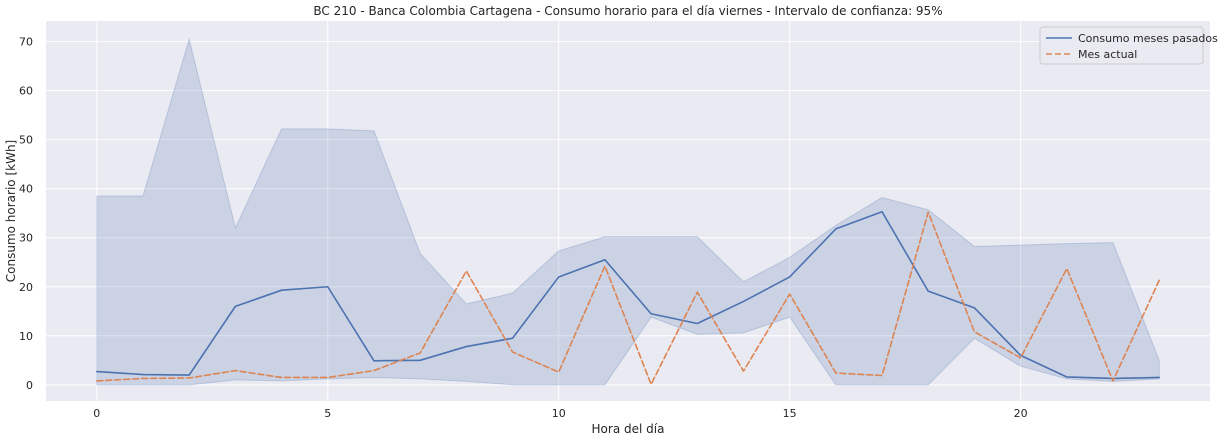 Image resolution: width=1221 pixels, height=442 pixels. Describe the element at coordinates (1021, 413) in the screenshot. I see `x-tick-label: 20` at that location.